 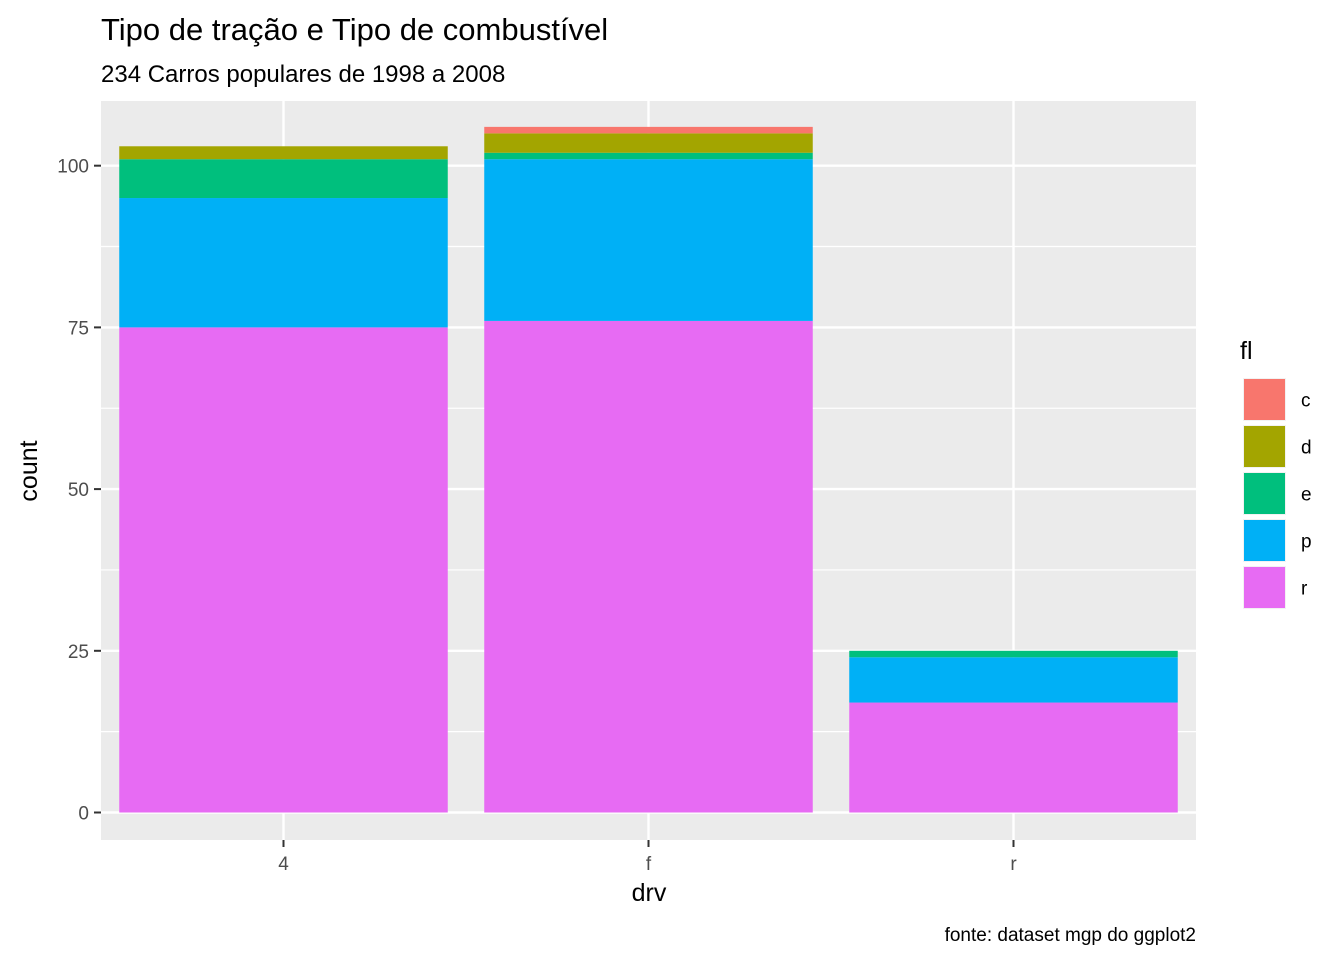 What do you see at coordinates (1246, 351) in the screenshot?
I see `legend-title: fl` at bounding box center [1246, 351].